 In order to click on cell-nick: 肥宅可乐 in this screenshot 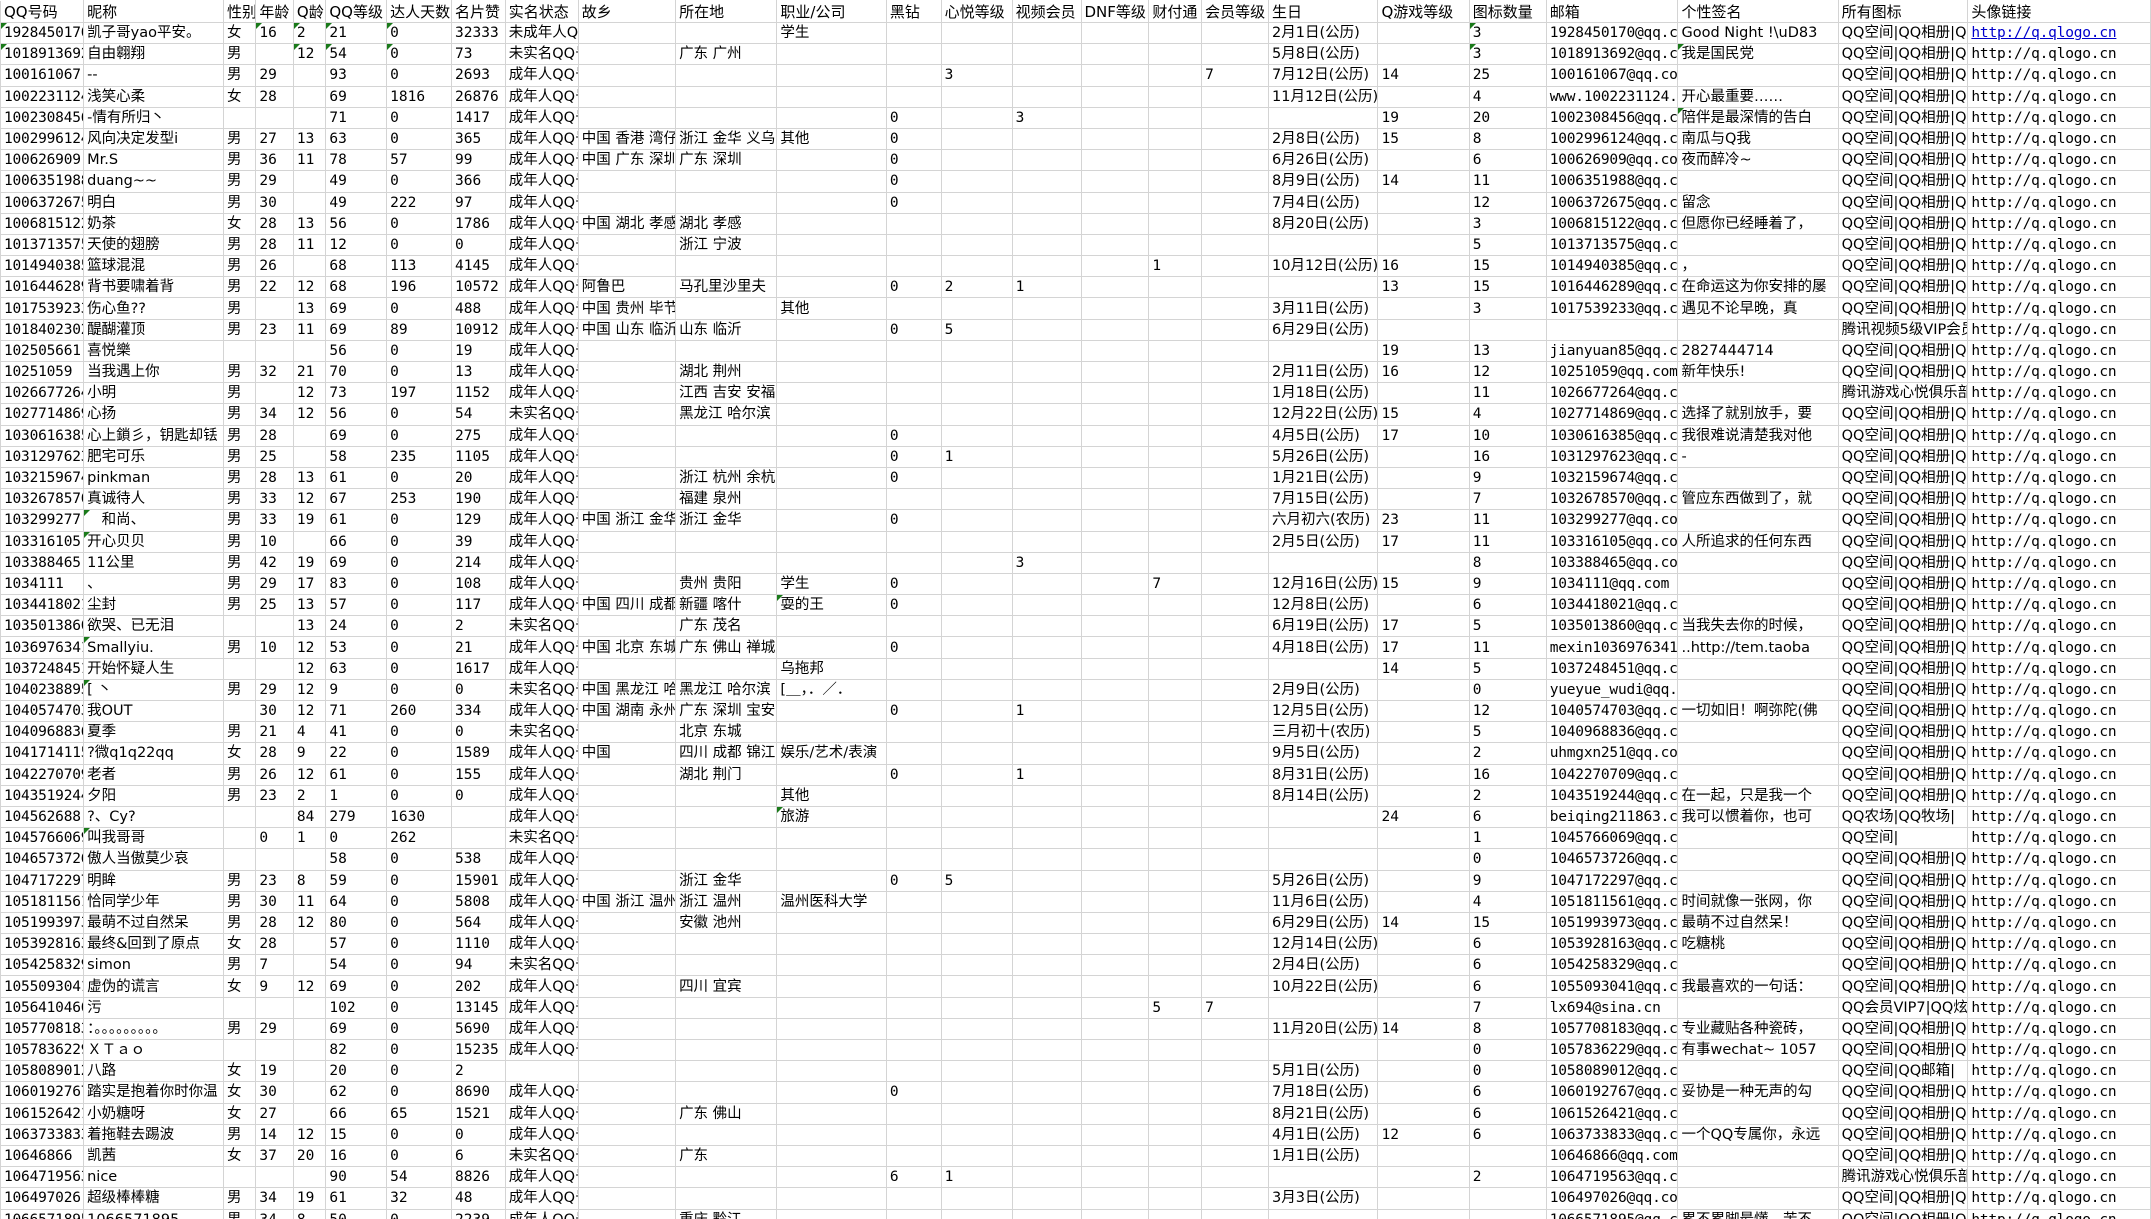, I will do `click(153, 456)`.